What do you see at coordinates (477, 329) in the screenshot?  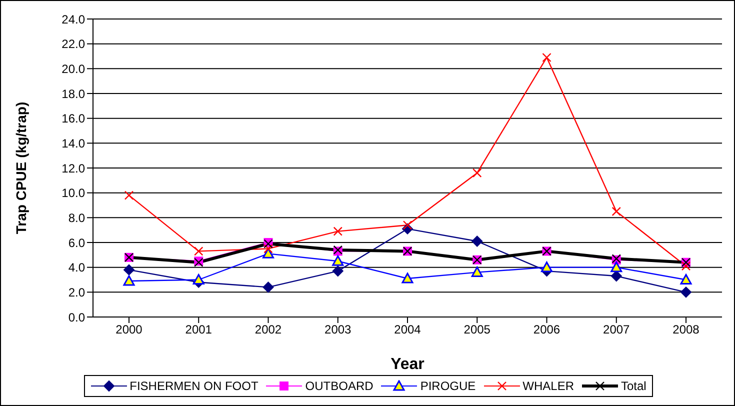 I see `x-tick-label: 2005` at bounding box center [477, 329].